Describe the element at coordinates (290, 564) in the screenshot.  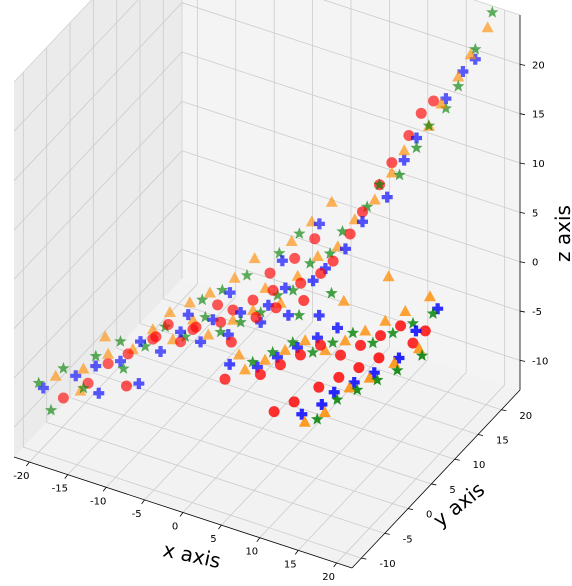
I see `x-tick-label: 15` at that location.